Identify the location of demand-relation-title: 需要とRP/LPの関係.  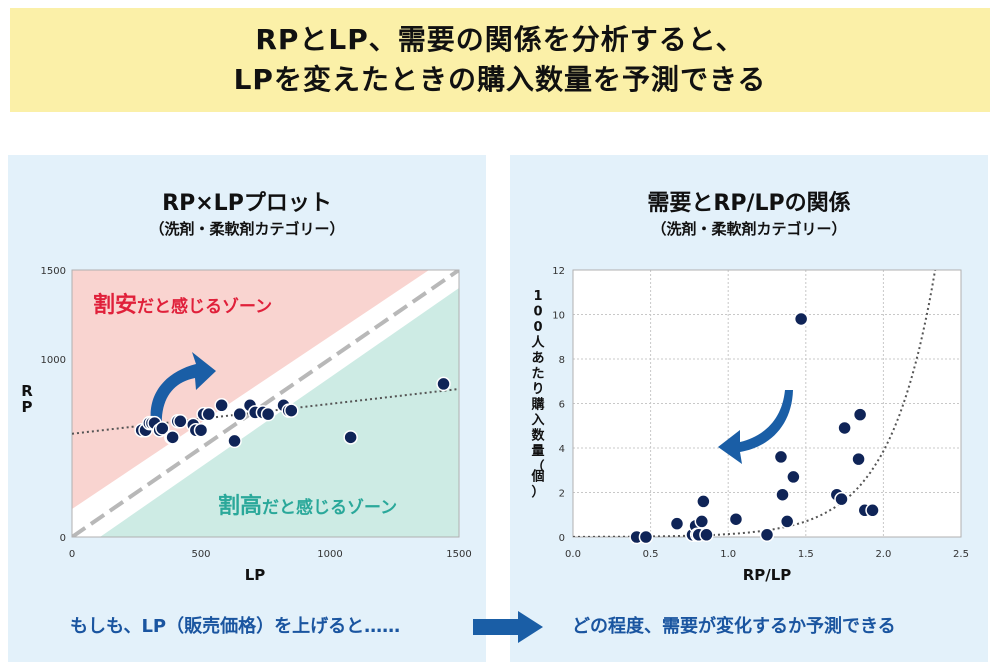
(749, 203).